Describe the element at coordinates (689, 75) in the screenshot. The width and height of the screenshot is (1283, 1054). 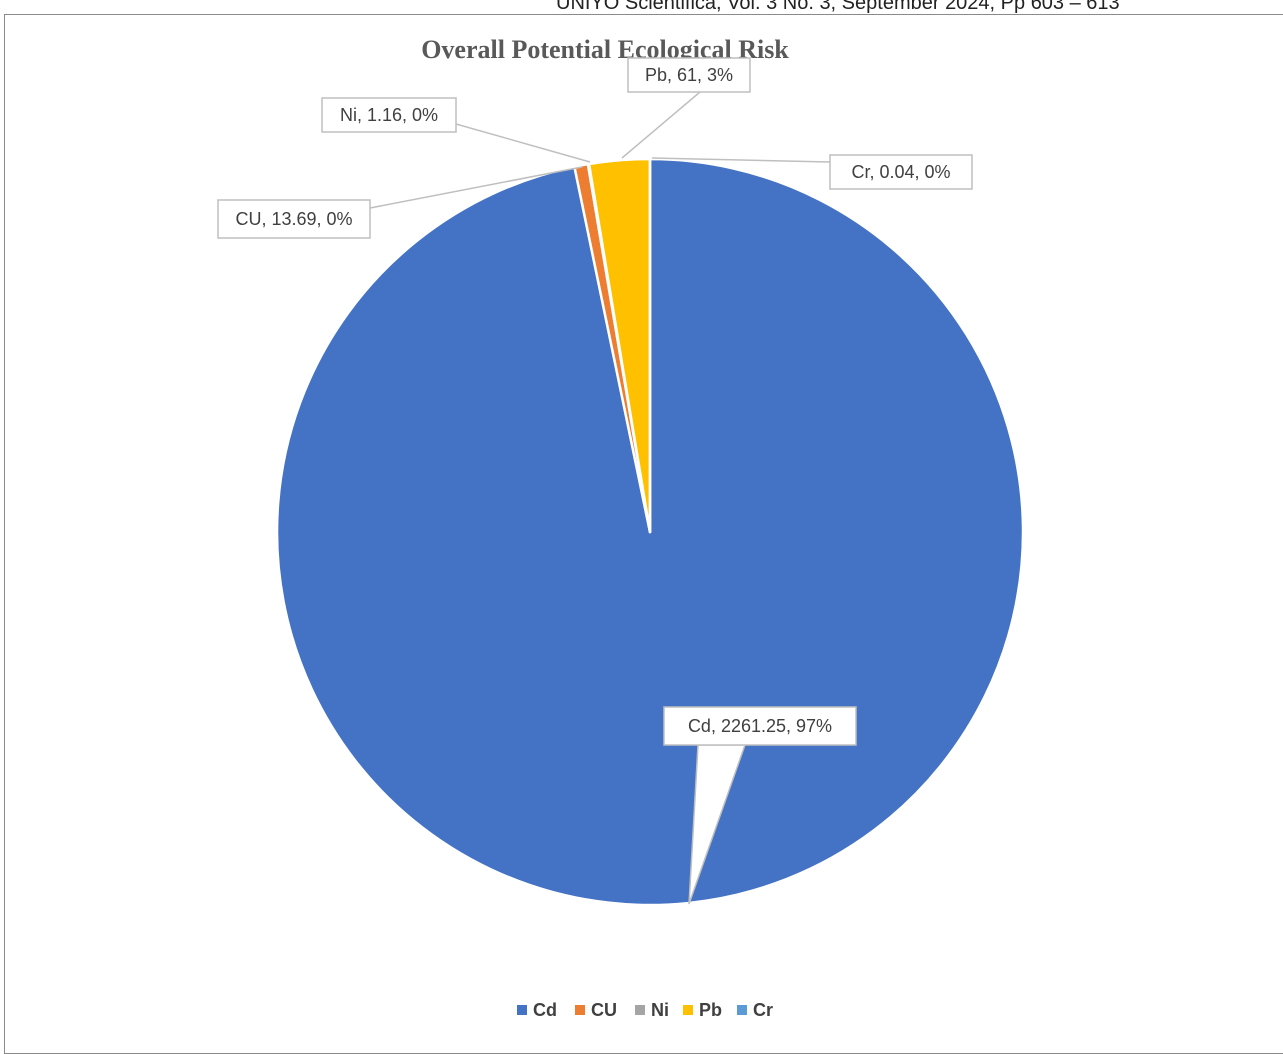
I see `data-label-pb: Pb, 61, 3%` at that location.